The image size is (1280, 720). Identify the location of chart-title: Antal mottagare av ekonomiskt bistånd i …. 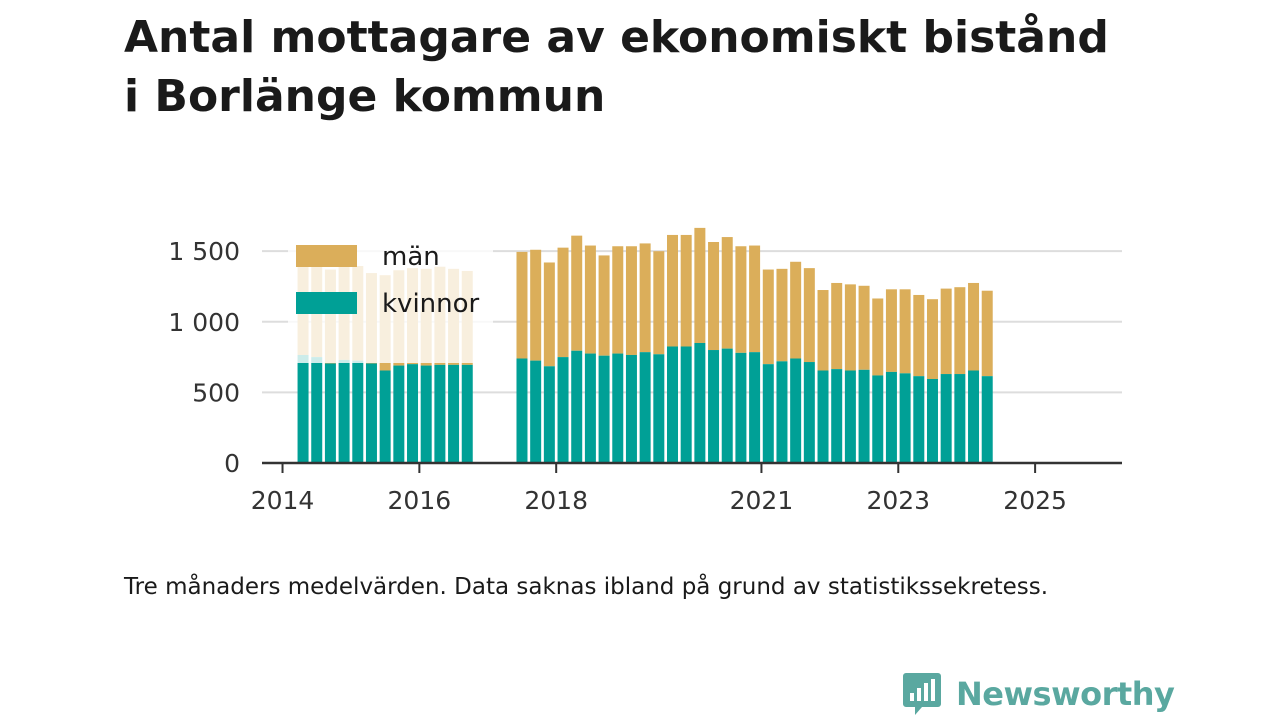
(654, 67).